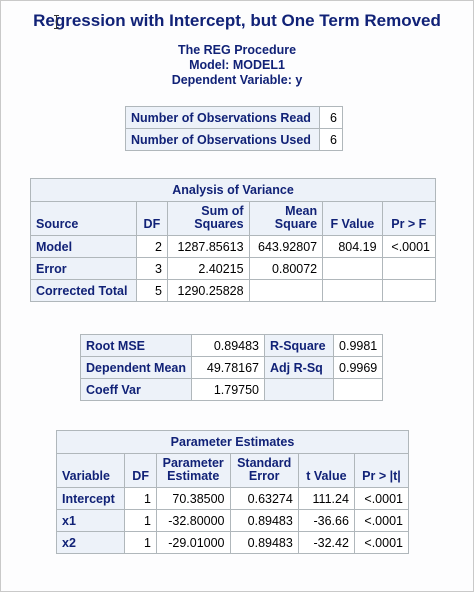 The height and width of the screenshot is (592, 474). I want to click on text-cursor-icon, so click(56, 22).